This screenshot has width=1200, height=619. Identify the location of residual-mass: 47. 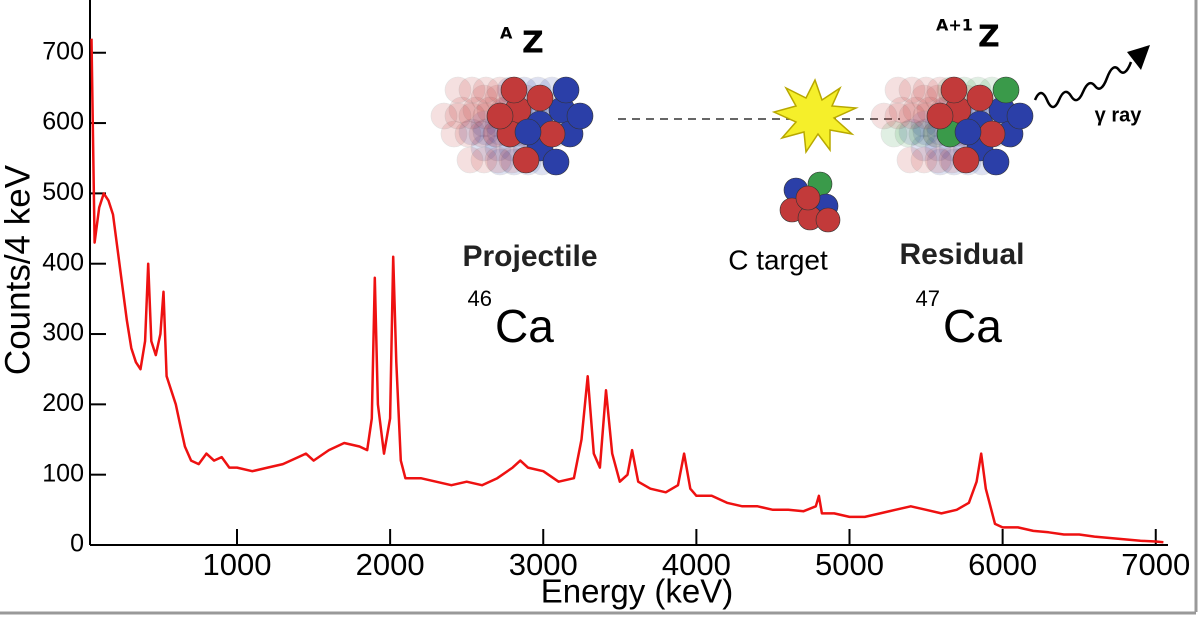
(928, 298).